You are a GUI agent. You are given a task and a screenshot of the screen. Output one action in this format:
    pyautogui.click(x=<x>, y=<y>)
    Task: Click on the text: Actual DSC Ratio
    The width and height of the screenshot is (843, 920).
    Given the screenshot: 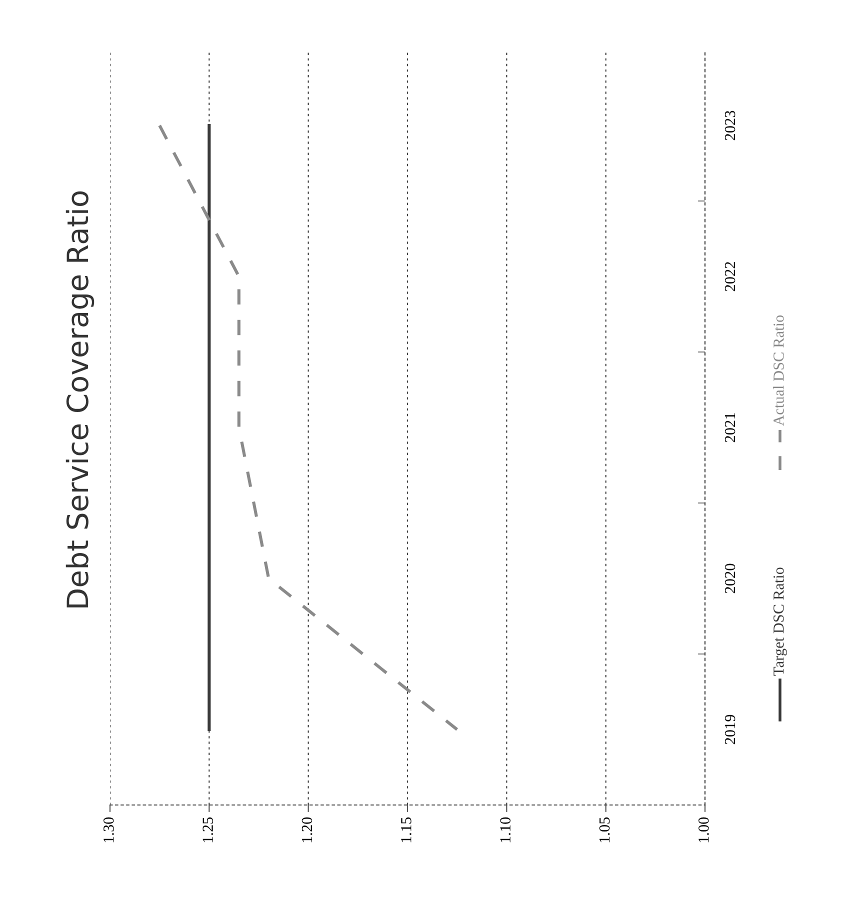 What is the action you would take?
    pyautogui.click(x=778, y=370)
    